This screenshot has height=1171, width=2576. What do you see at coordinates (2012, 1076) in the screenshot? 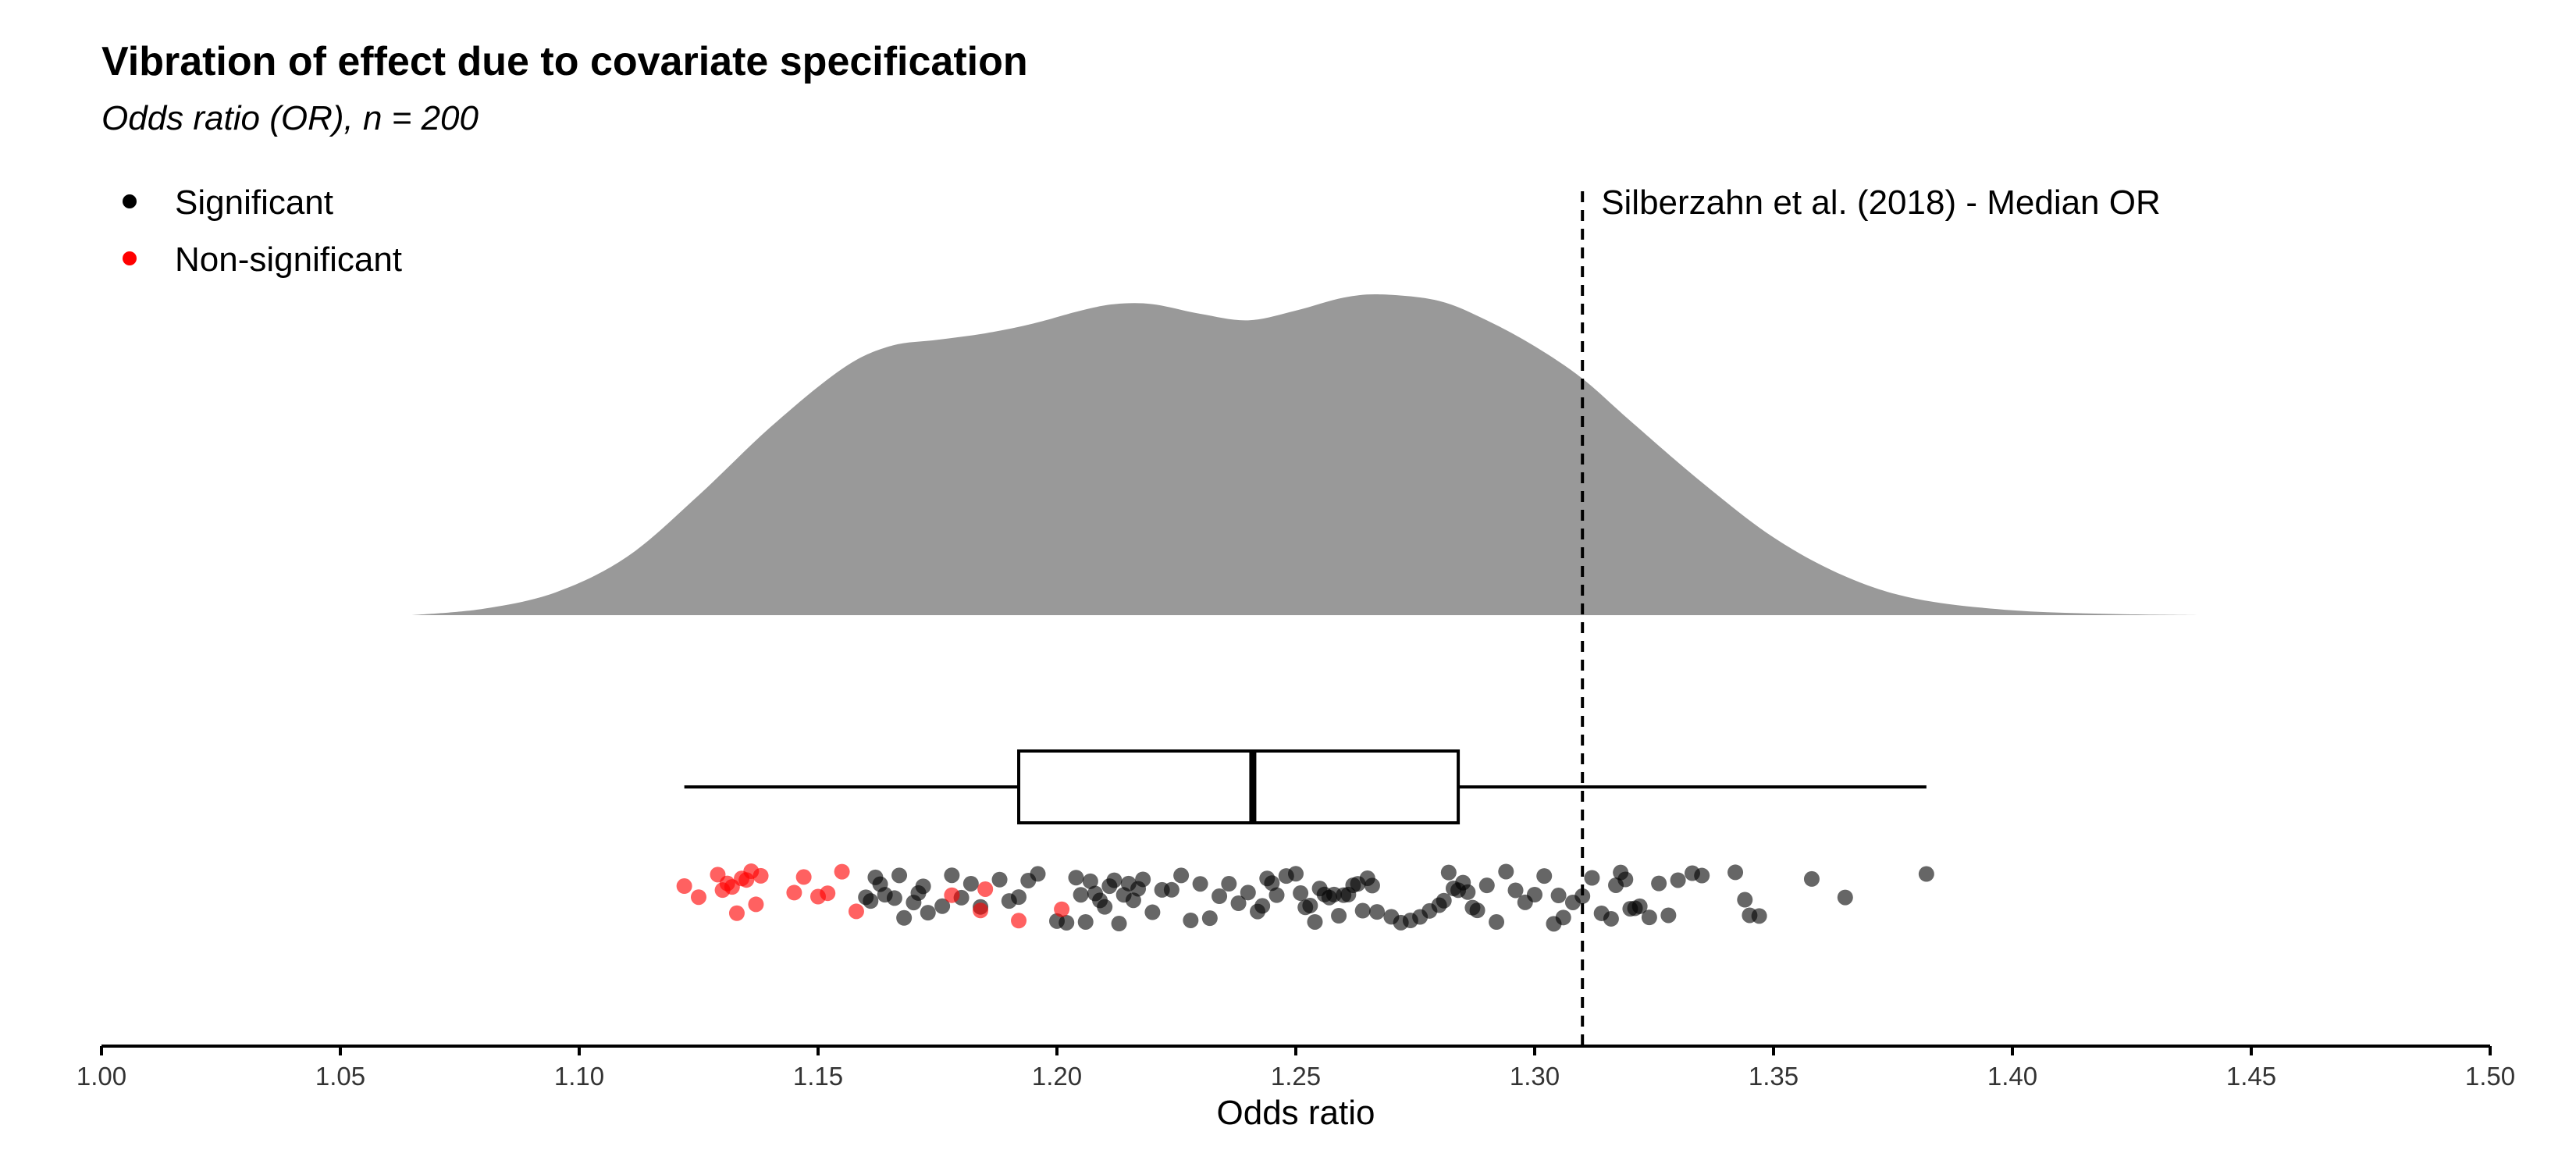
I see `x-tick-label: 1.40` at bounding box center [2012, 1076].